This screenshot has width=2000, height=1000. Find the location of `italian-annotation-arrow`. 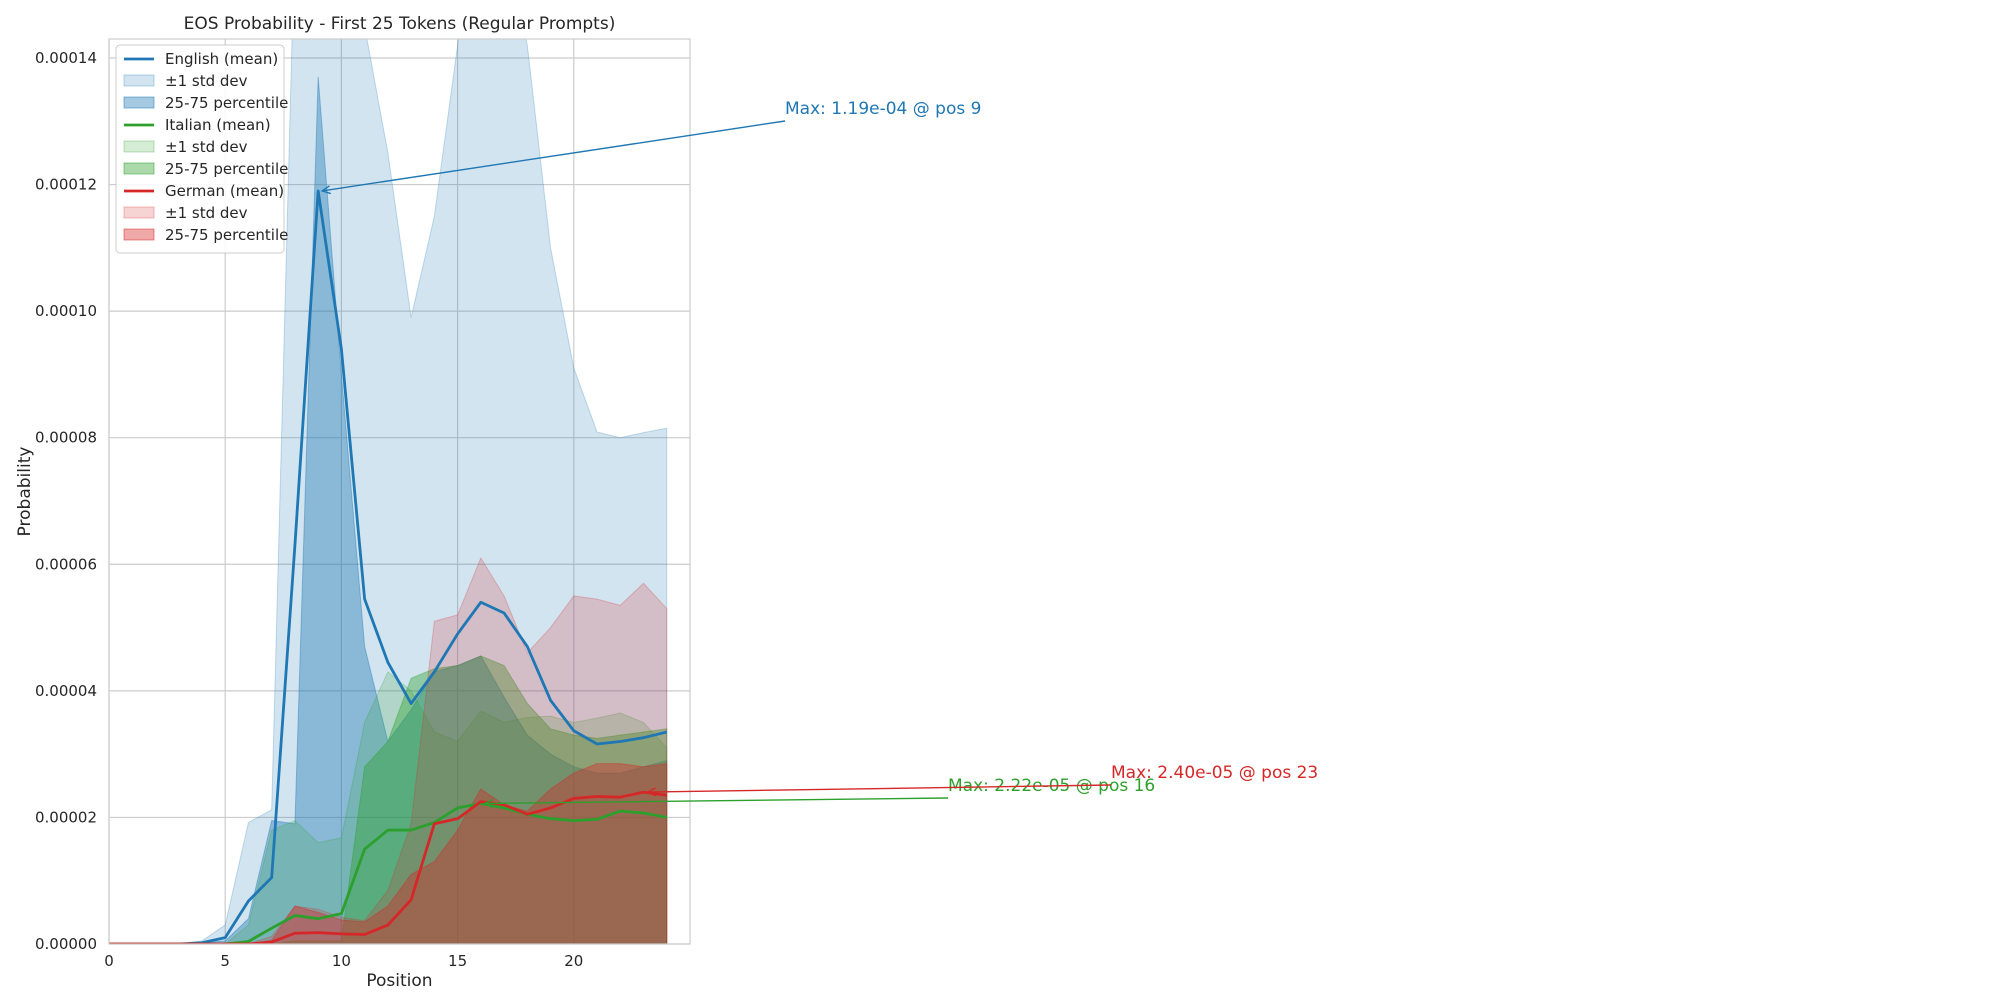

italian-annotation-arrow is located at coordinates (716, 801).